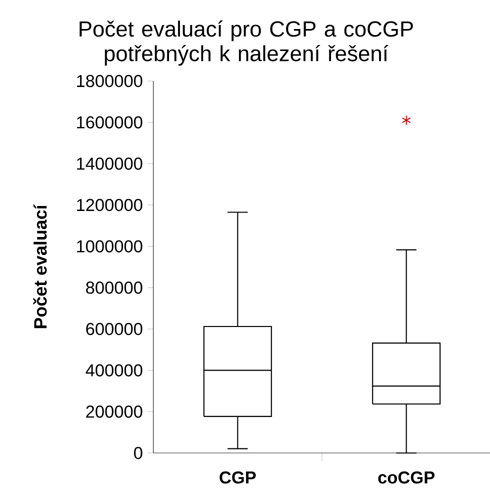 This screenshot has height=497, width=490. Describe the element at coordinates (114, 329) in the screenshot. I see `y-tick-label: 600000` at that location.